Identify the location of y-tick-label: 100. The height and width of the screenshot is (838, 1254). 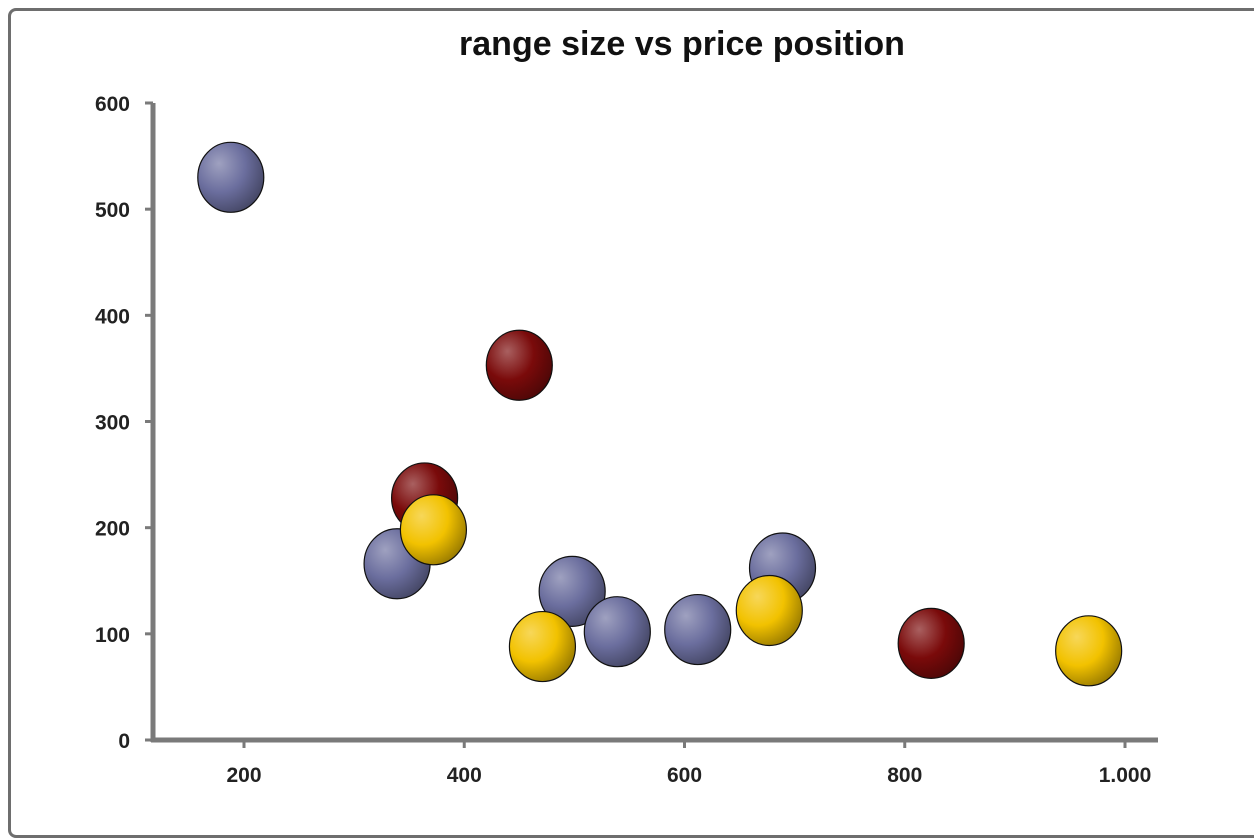
(112, 635).